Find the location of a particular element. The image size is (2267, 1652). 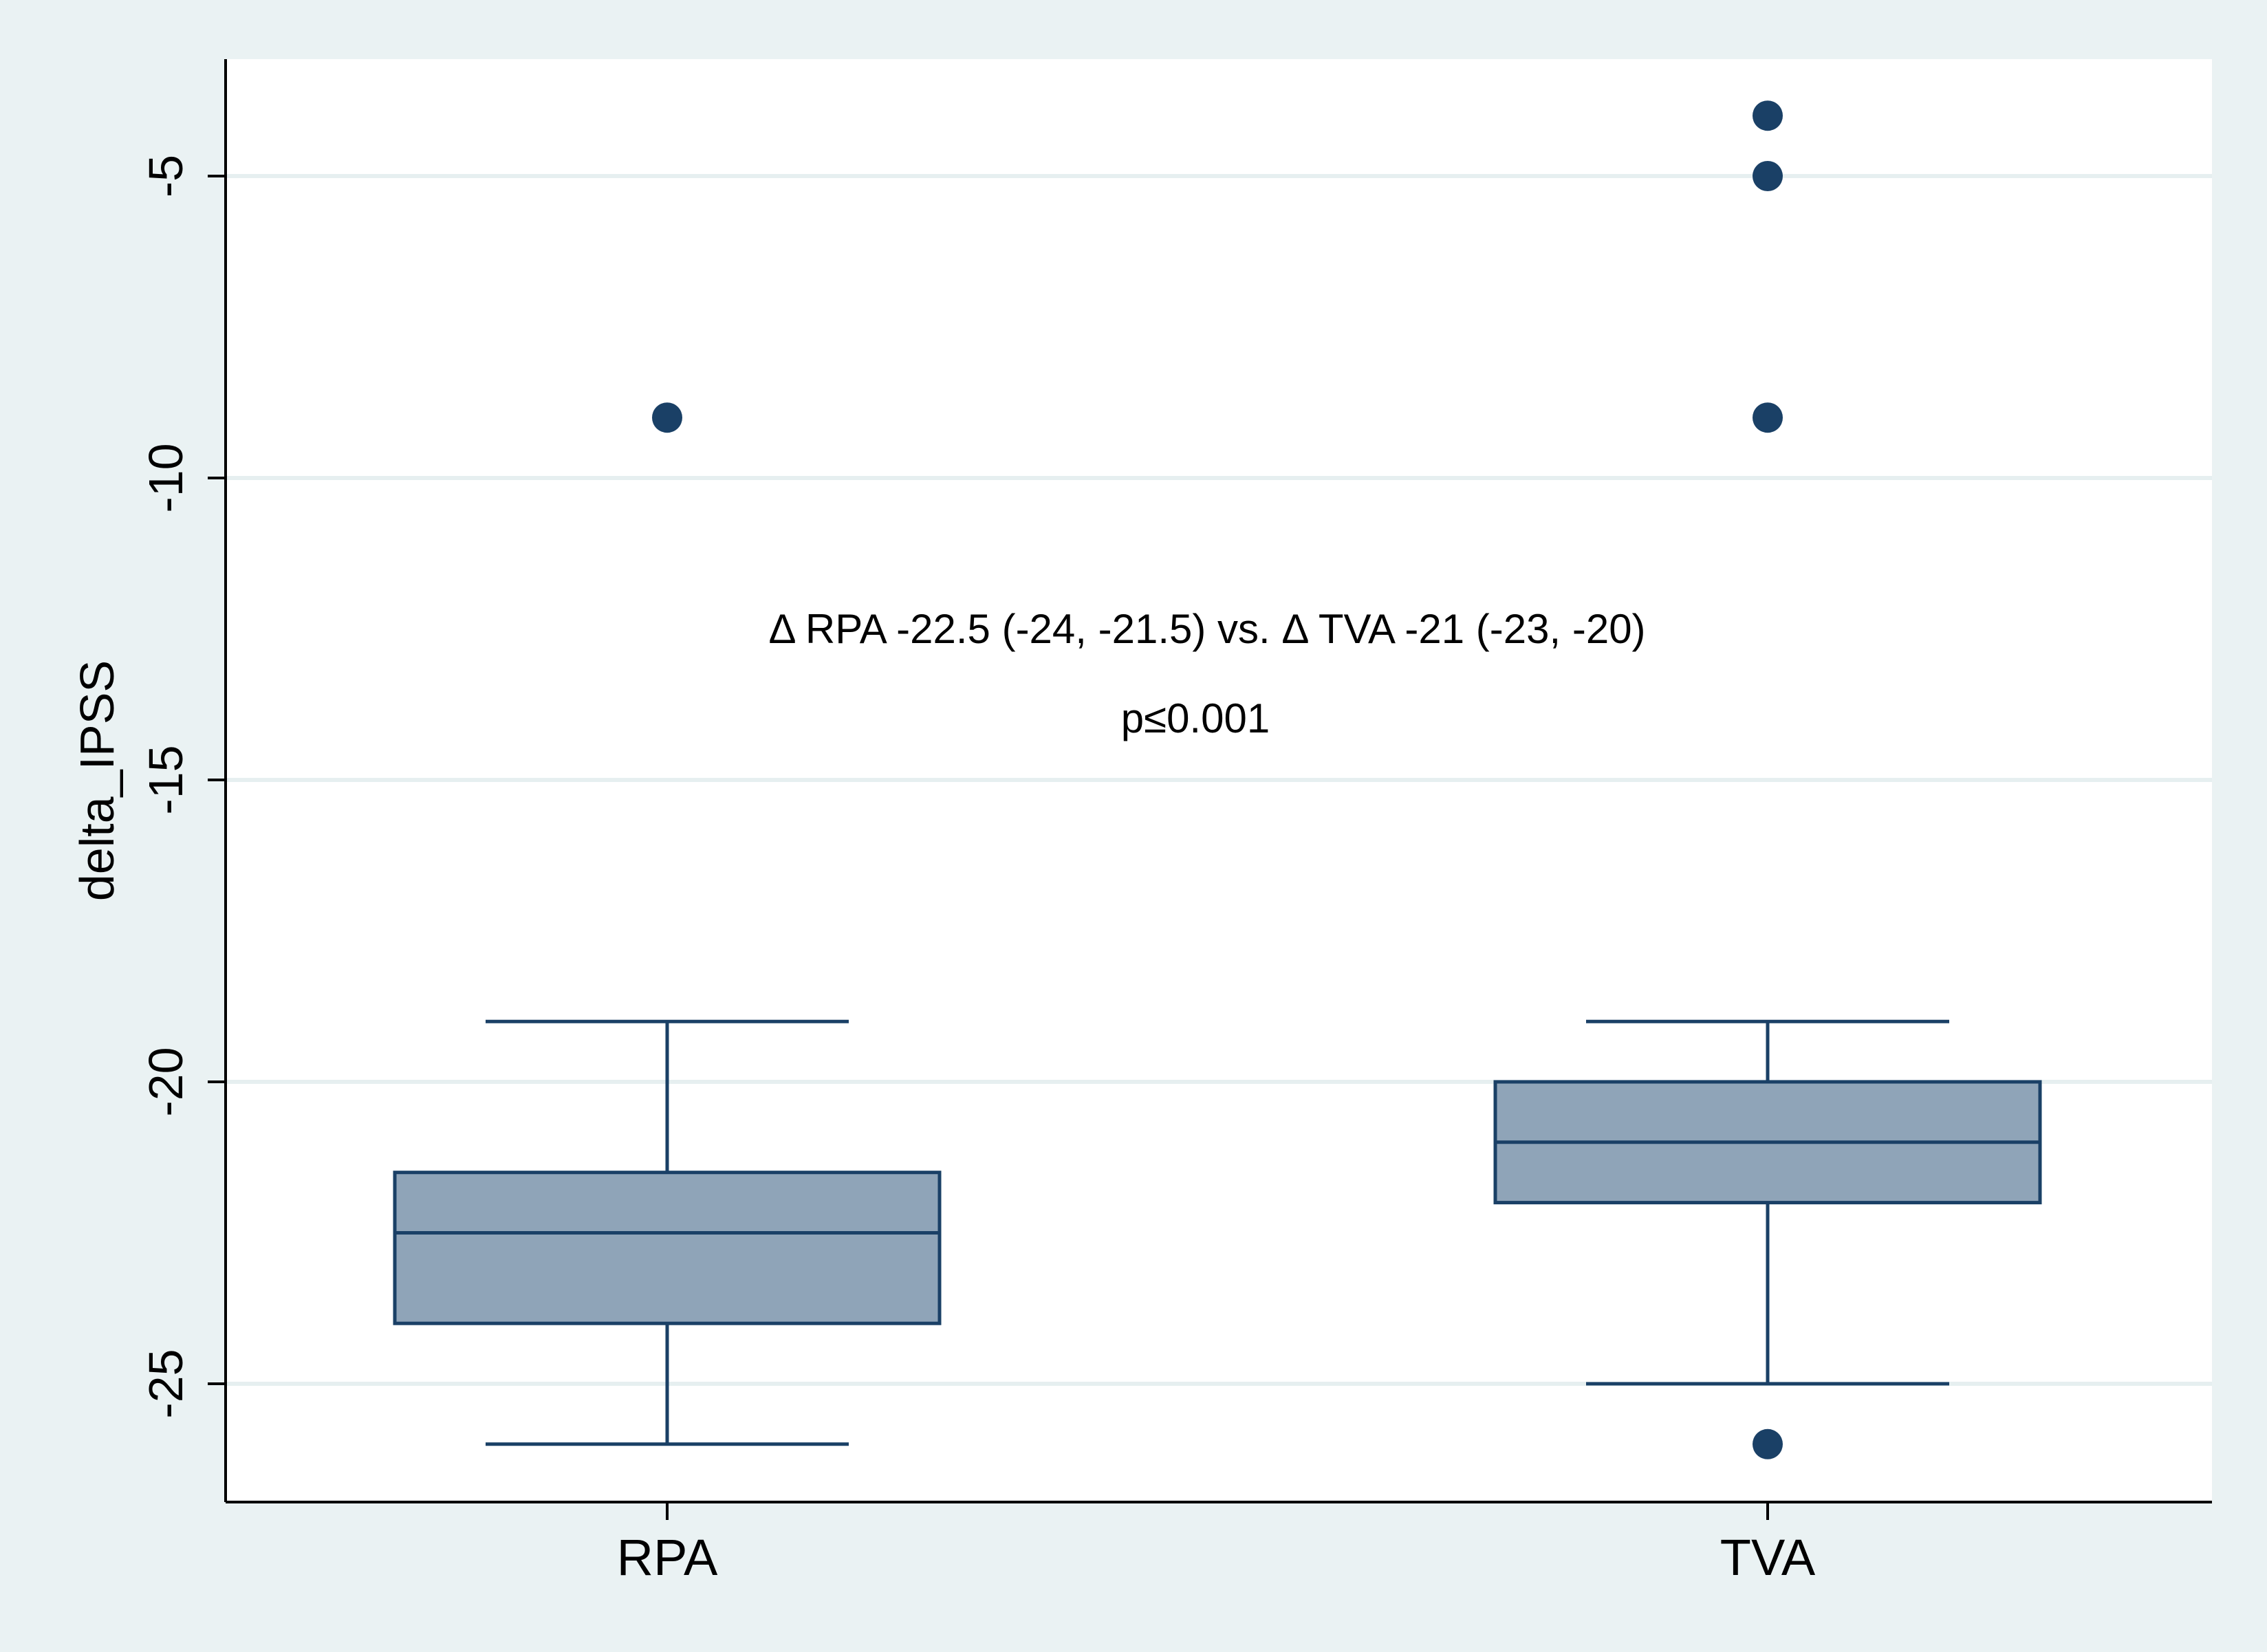

y-axis-ticks: -5 -10 -15 -20 -25 is located at coordinates (182, 787).